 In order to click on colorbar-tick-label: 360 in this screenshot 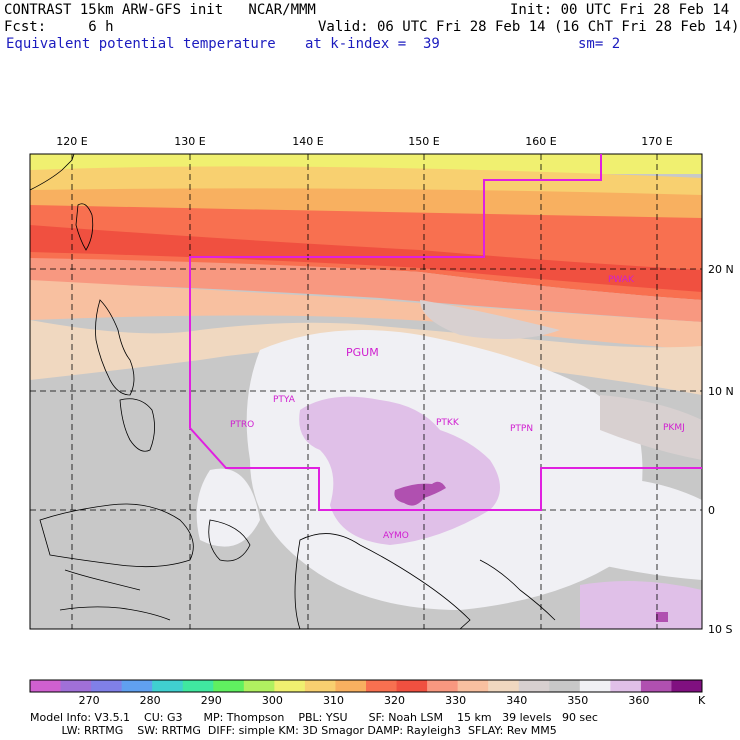, I will do `click(638, 700)`.